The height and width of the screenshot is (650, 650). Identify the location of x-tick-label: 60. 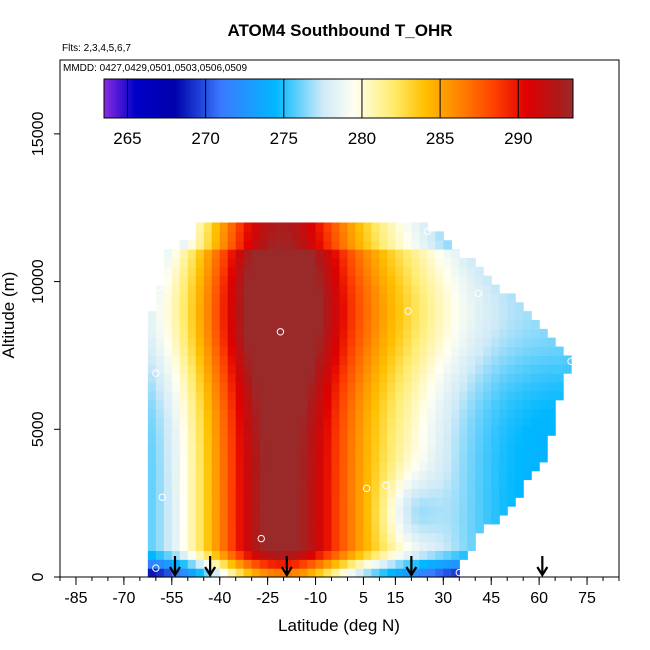
(539, 598).